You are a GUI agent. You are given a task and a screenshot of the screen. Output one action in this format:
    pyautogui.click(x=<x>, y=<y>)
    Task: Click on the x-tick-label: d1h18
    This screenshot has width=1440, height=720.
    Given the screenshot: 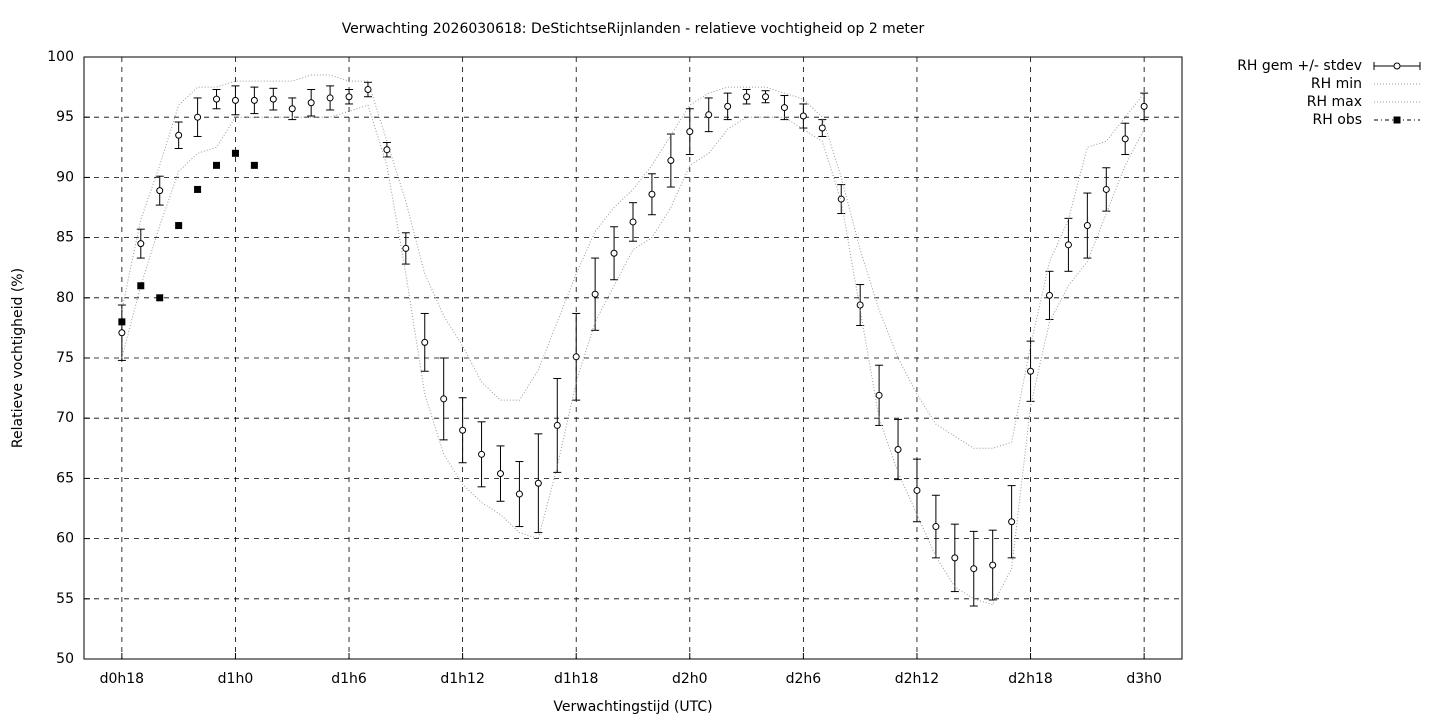 What is the action you would take?
    pyautogui.click(x=576, y=679)
    